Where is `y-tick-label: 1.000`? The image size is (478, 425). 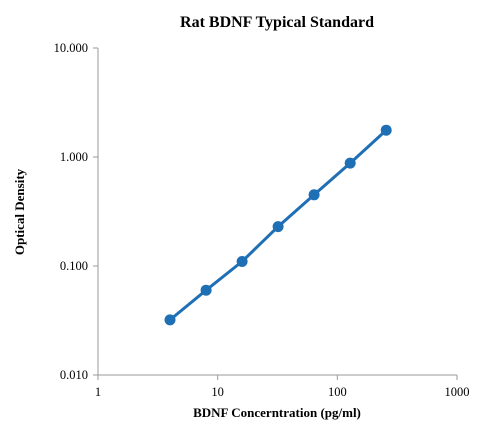 y-tick-label: 1.000 is located at coordinates (74, 157).